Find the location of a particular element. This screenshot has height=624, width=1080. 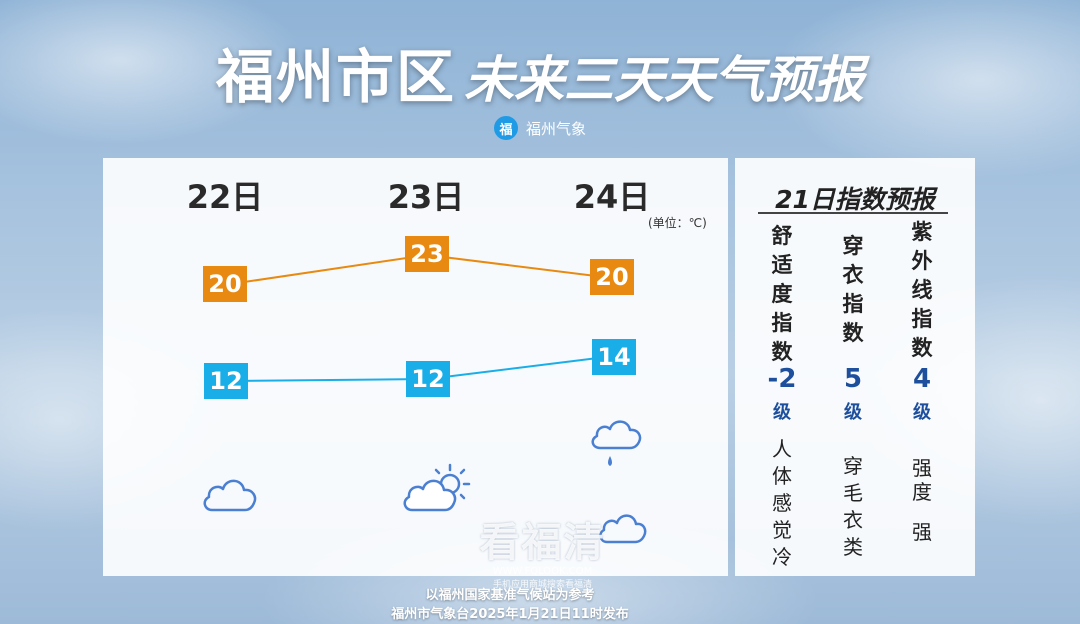

forecast-subtitle: 未来三天天气预报 is located at coordinates (664, 80).